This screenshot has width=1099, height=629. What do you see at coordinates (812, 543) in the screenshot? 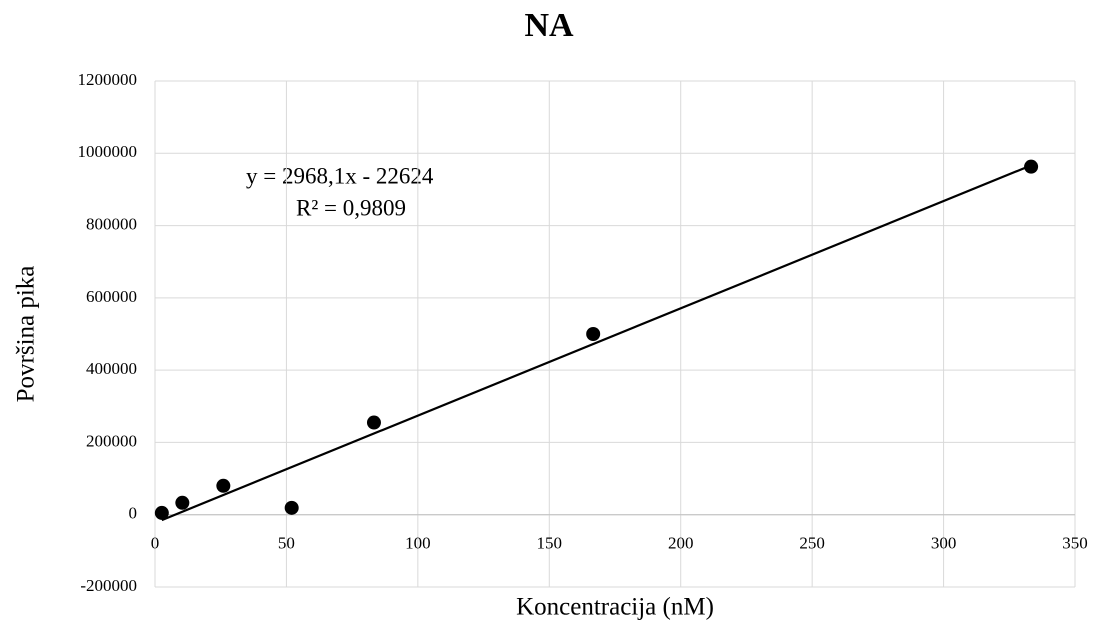
I see `x-tick-label: 250` at bounding box center [812, 543].